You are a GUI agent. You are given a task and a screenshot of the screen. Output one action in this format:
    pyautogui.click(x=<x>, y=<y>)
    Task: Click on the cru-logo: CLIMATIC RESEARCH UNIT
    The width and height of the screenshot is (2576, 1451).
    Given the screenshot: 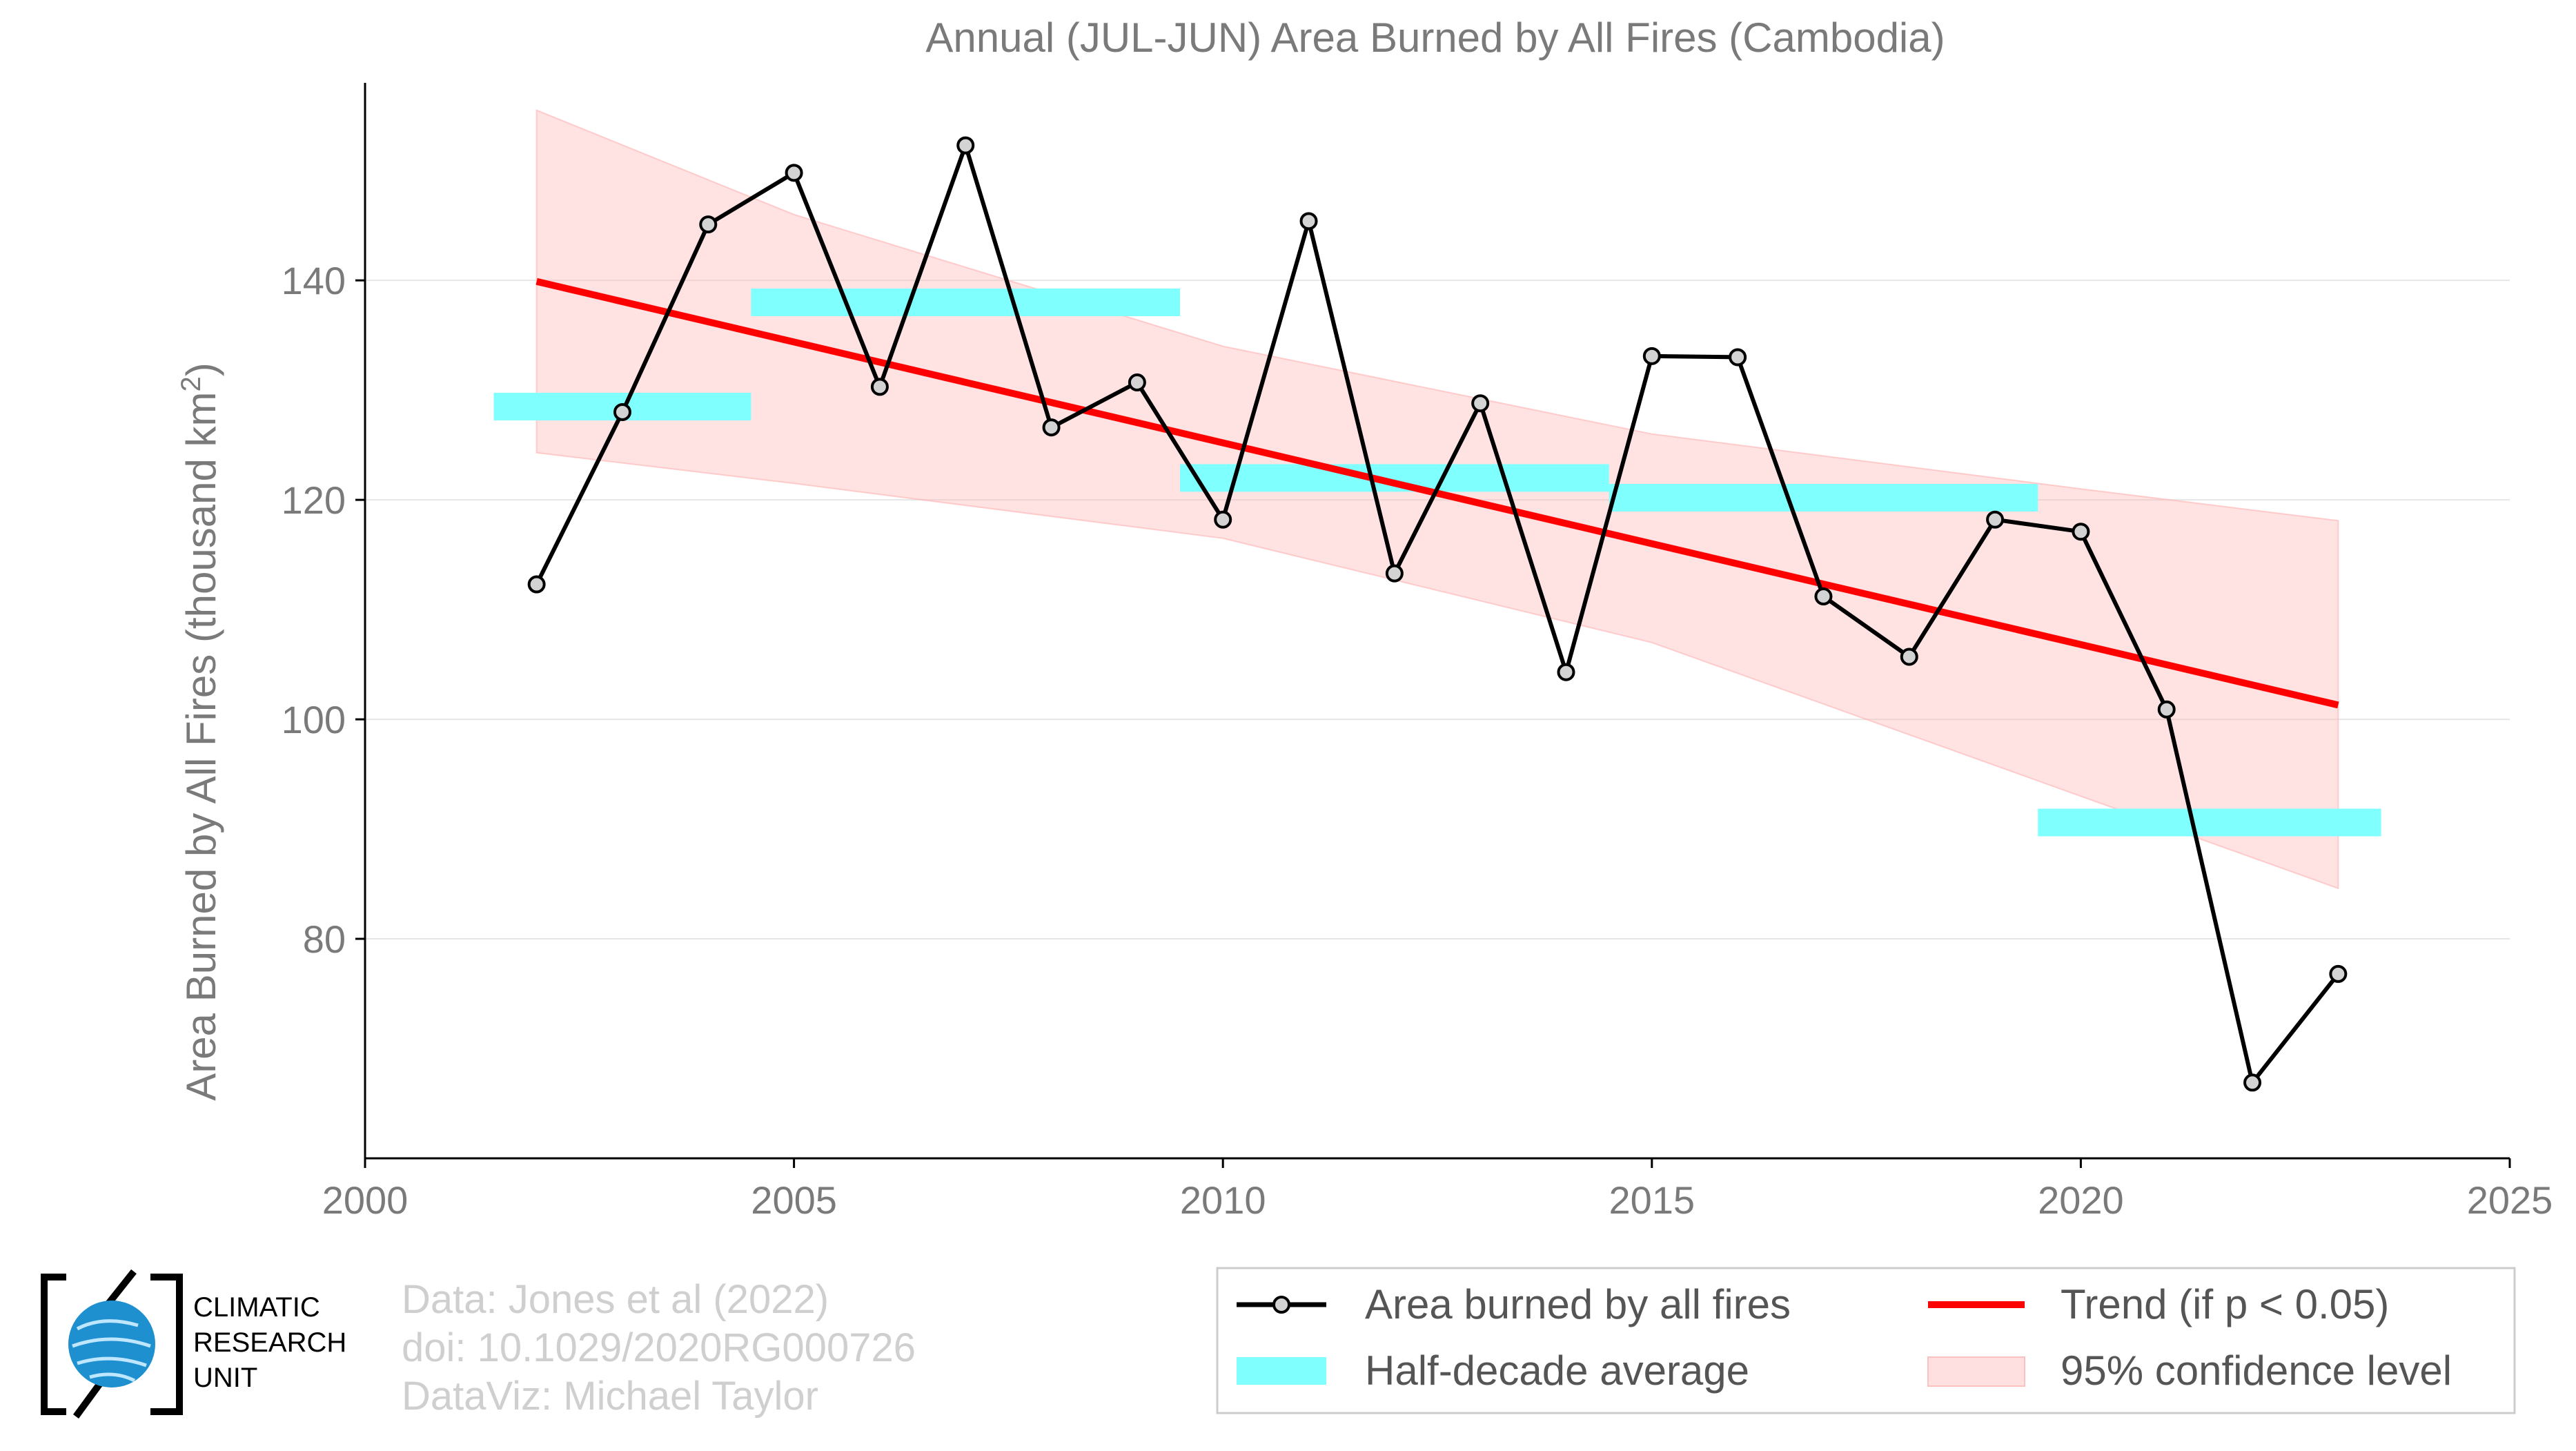 What is the action you would take?
    pyautogui.click(x=193, y=1344)
    